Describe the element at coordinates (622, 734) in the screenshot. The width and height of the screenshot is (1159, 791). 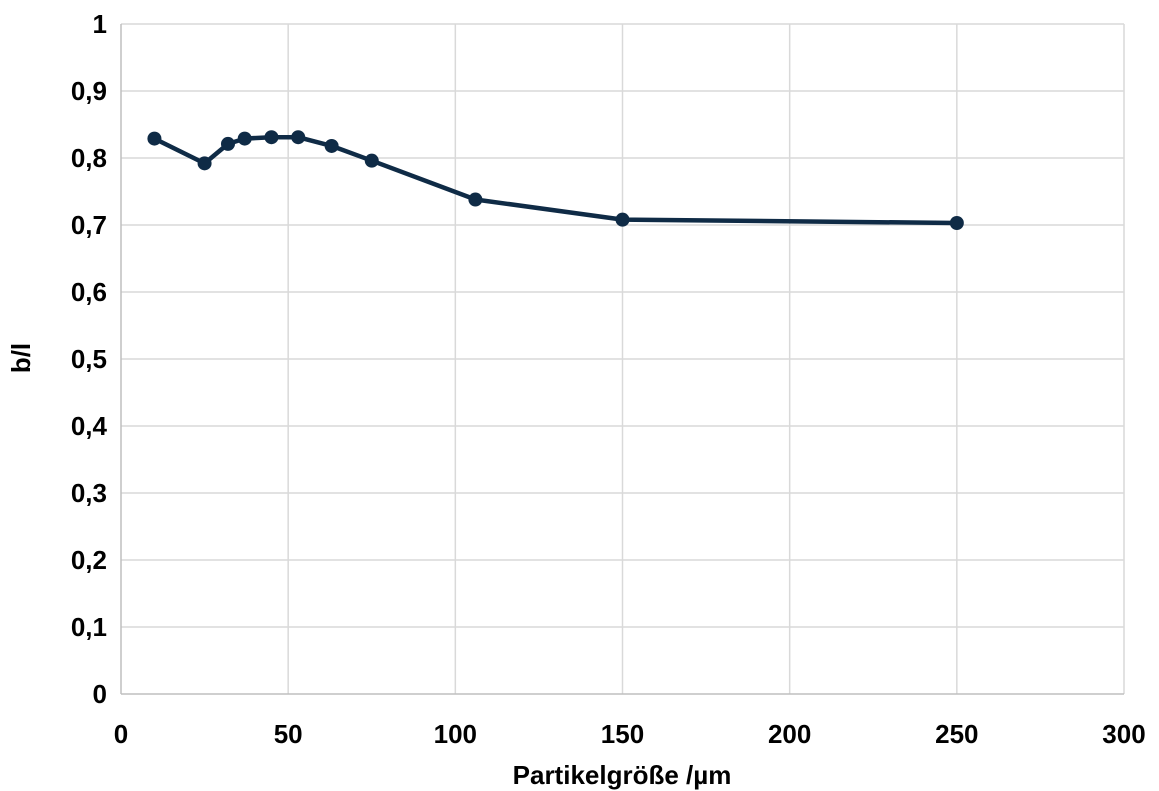
I see `x-tick-label: 150` at that location.